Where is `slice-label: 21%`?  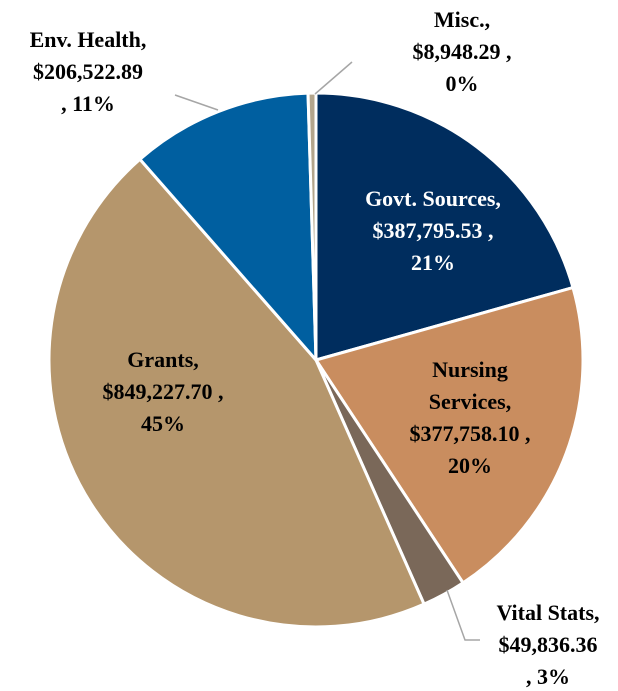 slice-label: 21% is located at coordinates (433, 262).